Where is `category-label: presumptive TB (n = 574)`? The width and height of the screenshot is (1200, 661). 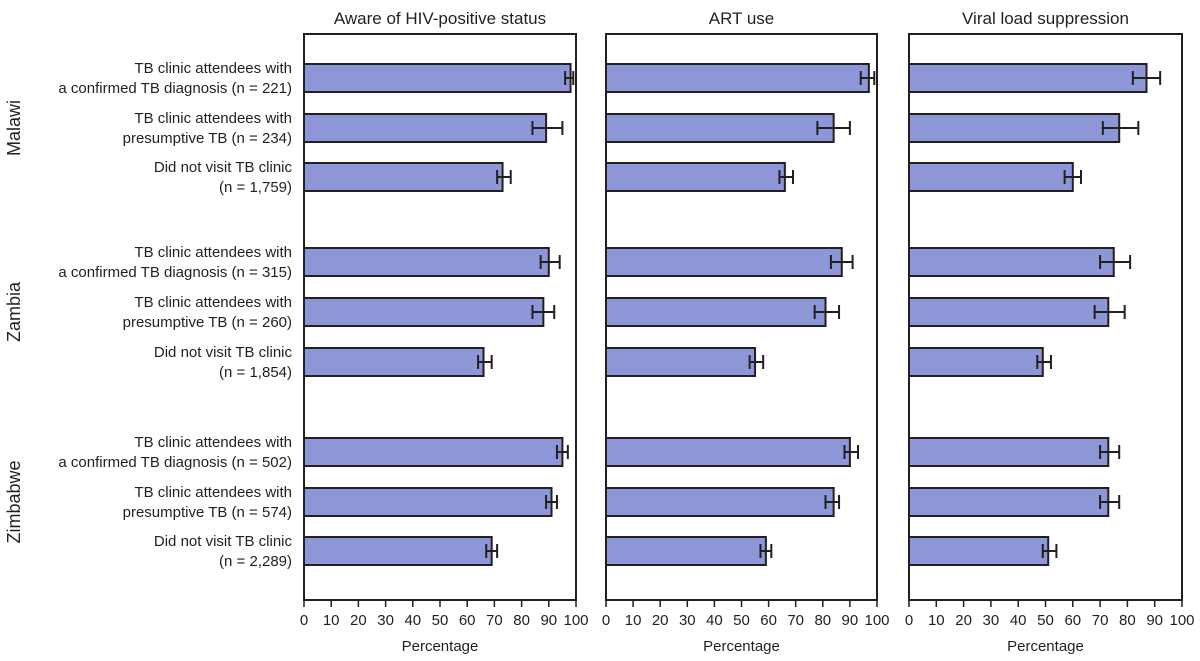 category-label: presumptive TB (n = 574) is located at coordinates (207, 512).